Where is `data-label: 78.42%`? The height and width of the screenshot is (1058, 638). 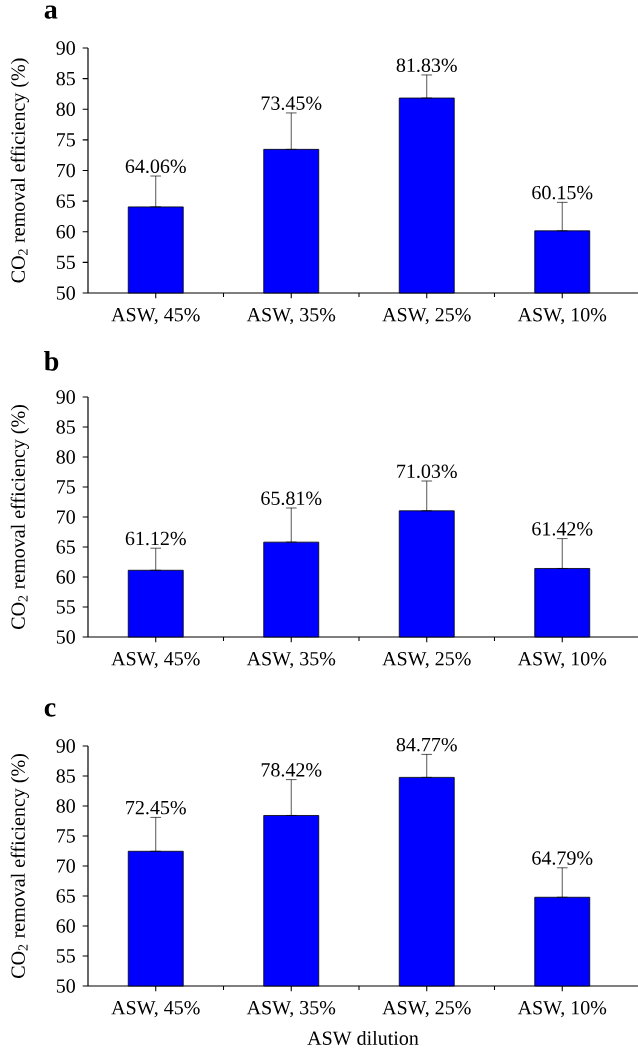
data-label: 78.42% is located at coordinates (291, 770).